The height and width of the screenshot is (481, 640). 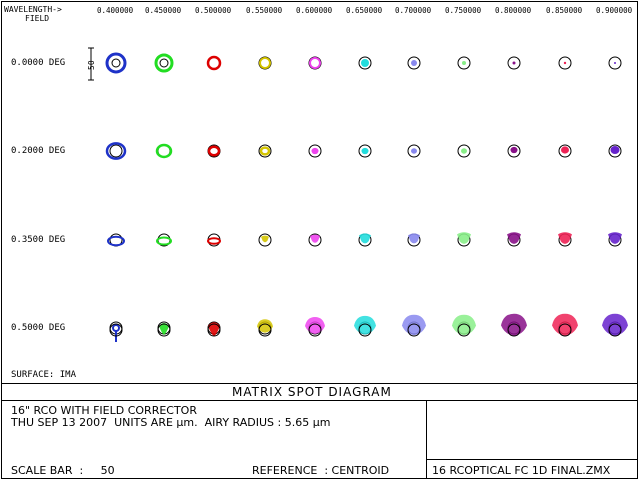 I want to click on field-label-3: 0.5000 DEG, so click(x=38, y=328).